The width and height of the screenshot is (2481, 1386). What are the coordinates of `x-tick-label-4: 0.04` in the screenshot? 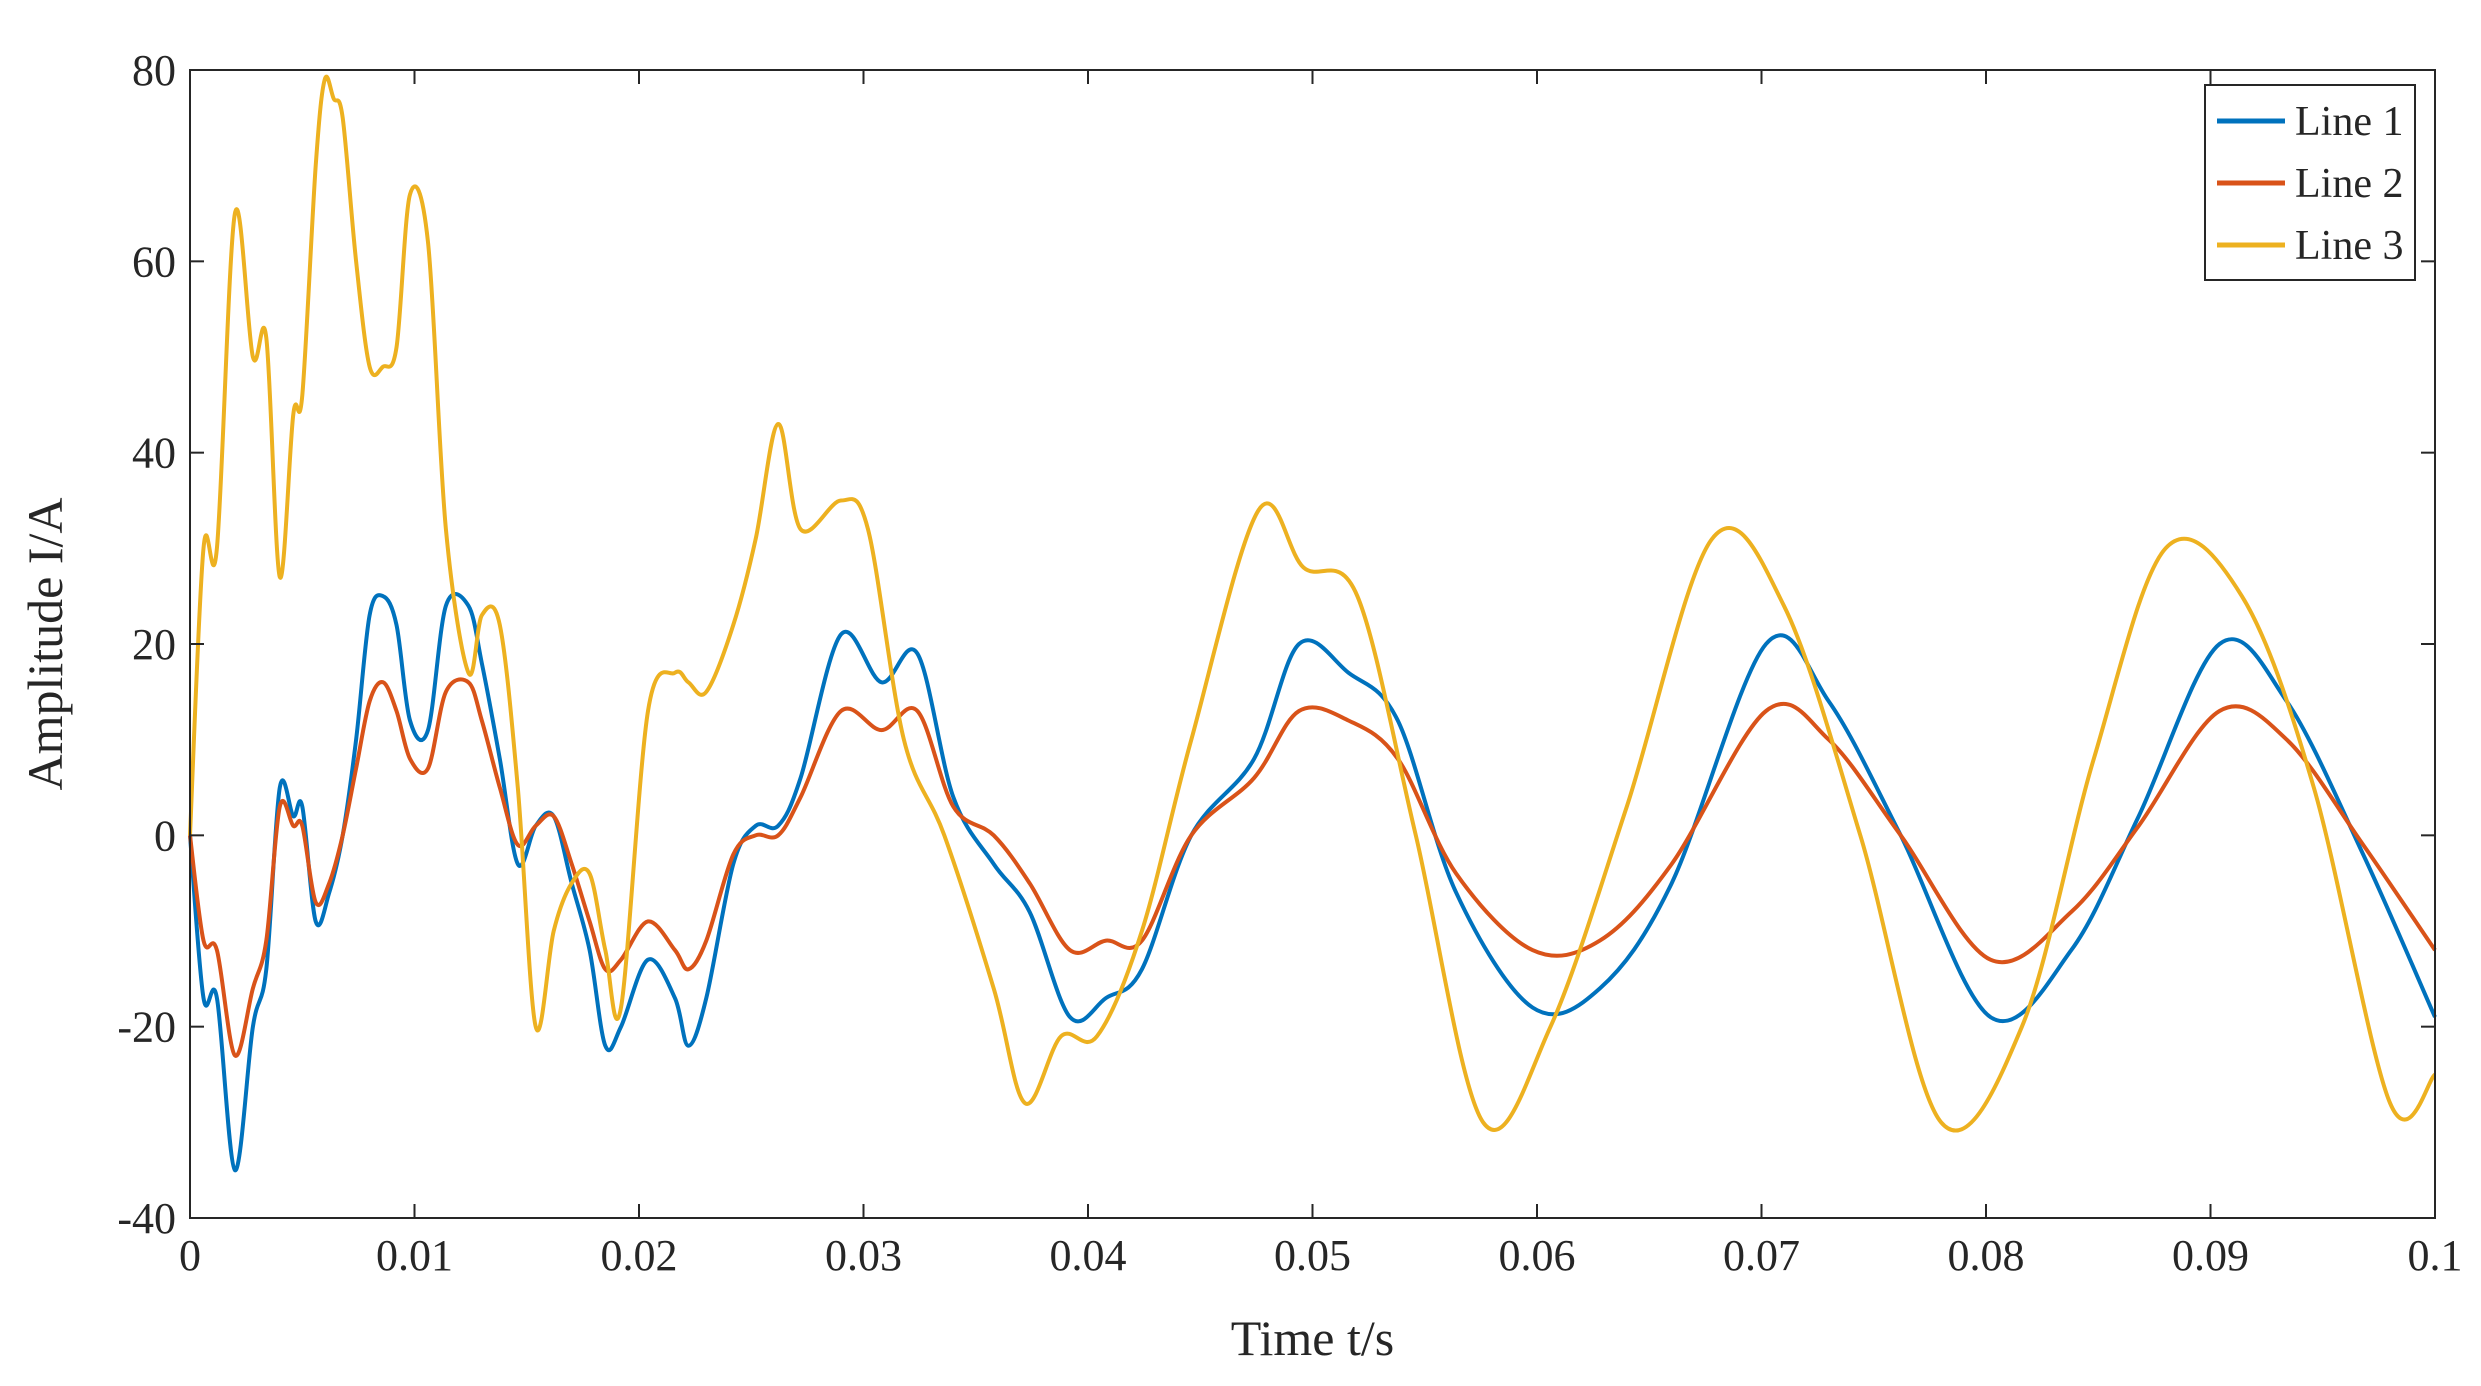 It's located at (1088, 1255).